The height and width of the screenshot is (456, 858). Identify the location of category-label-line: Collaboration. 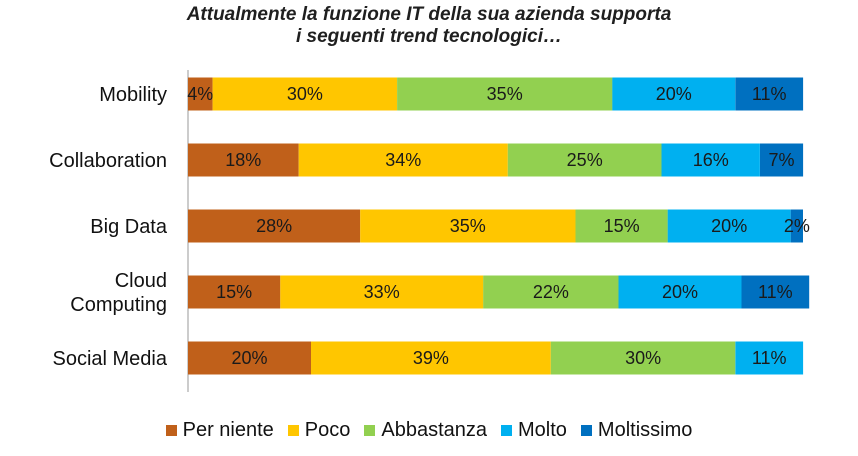
(108, 161).